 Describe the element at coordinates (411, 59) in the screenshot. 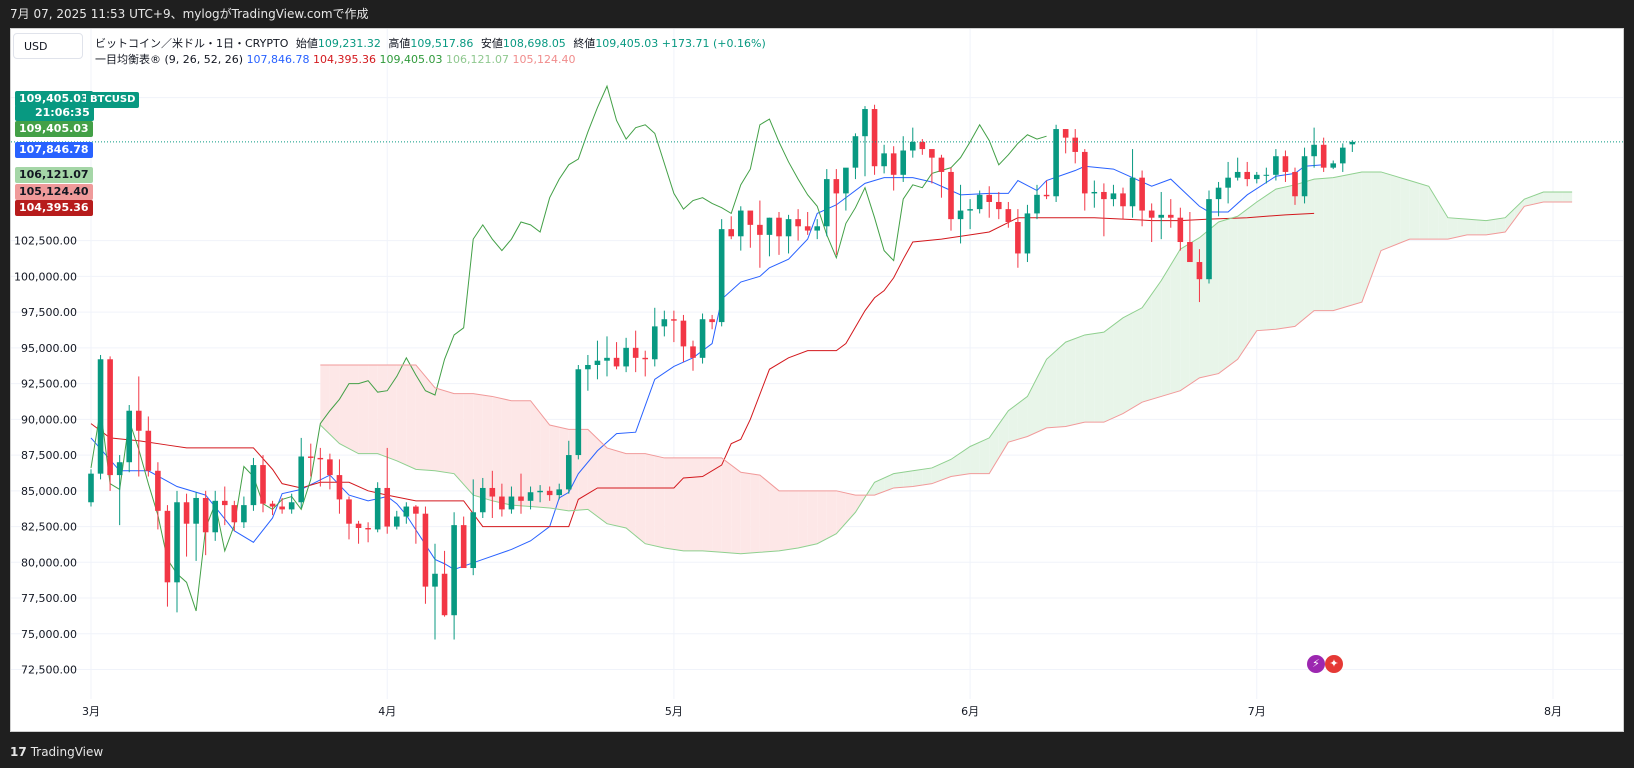

I see `chikou-value: 109,405.03` at that location.